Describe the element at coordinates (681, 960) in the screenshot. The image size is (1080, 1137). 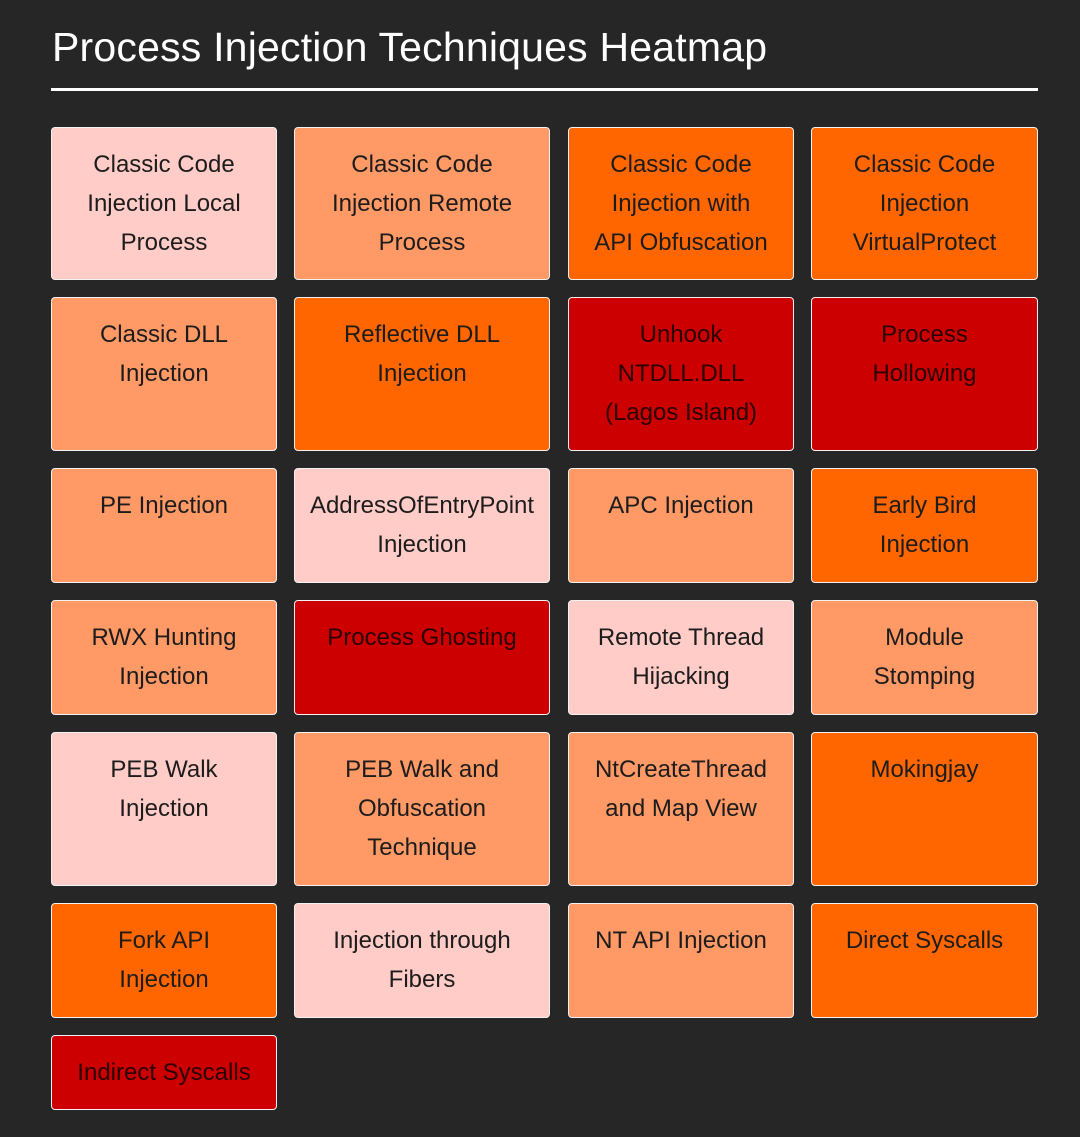
I see `technique-tile: NT API Injection` at that location.